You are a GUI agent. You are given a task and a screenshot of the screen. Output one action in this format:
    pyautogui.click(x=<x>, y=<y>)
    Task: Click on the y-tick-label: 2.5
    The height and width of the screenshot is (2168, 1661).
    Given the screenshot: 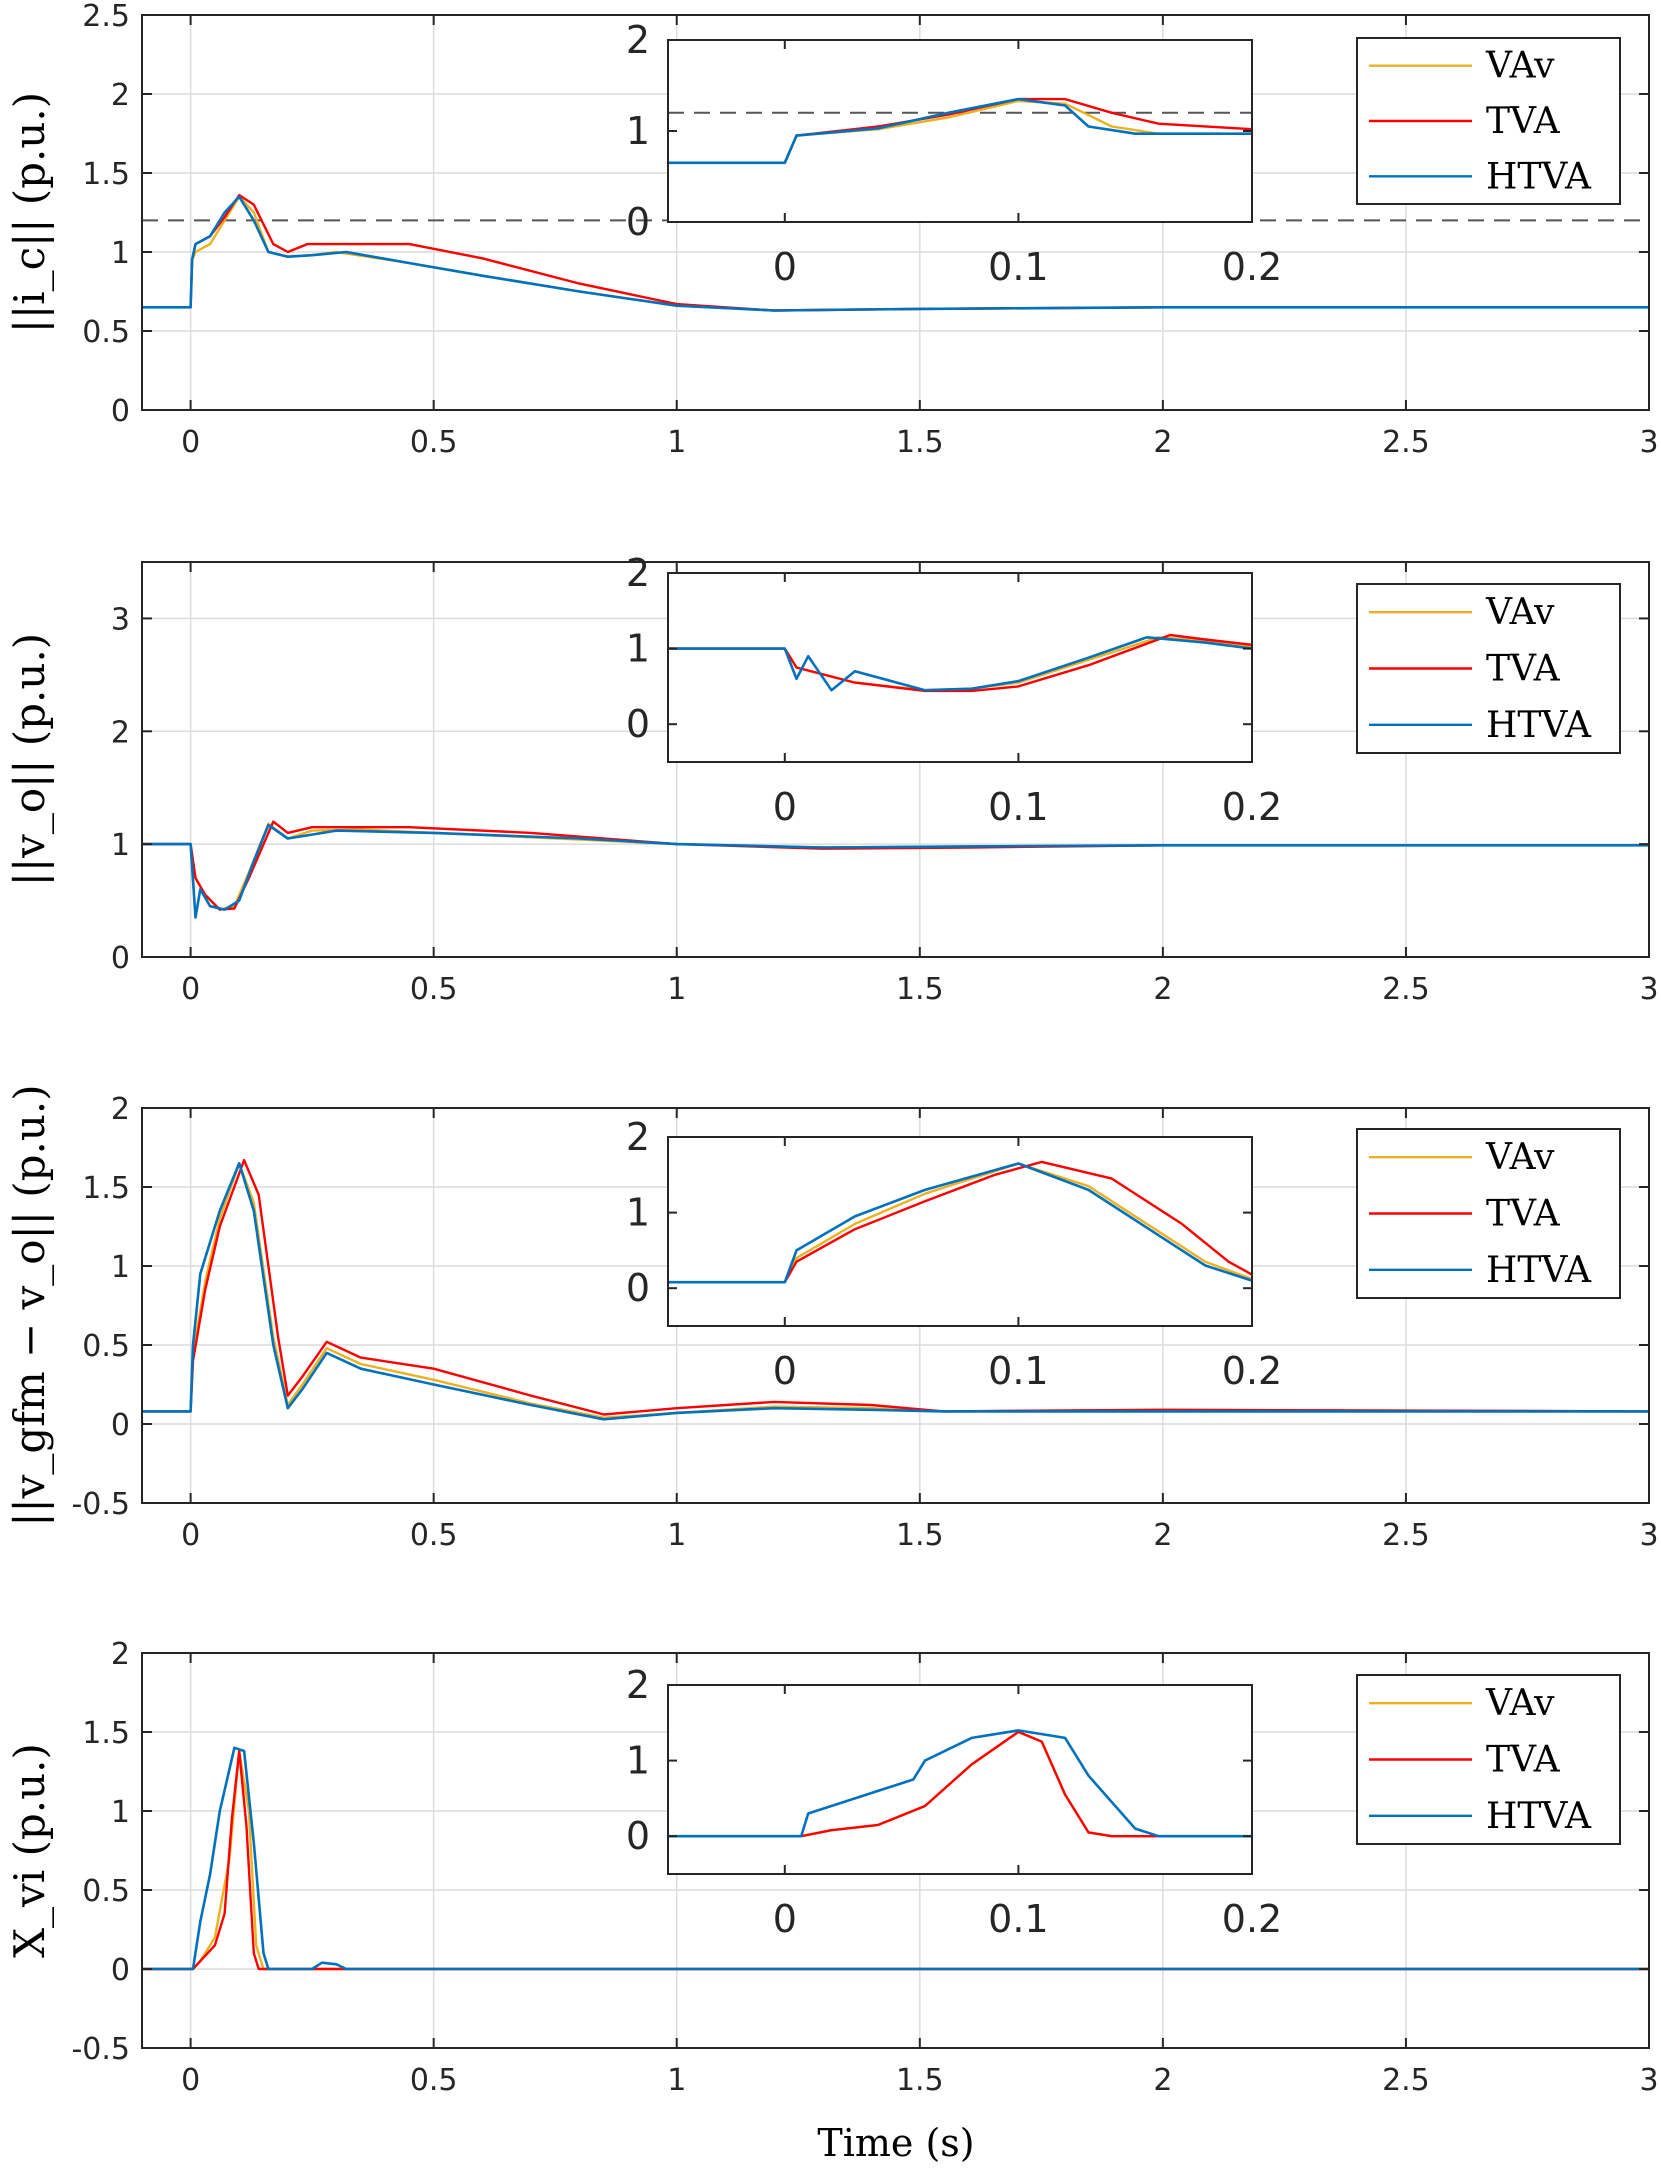 What is the action you would take?
    pyautogui.click(x=106, y=17)
    